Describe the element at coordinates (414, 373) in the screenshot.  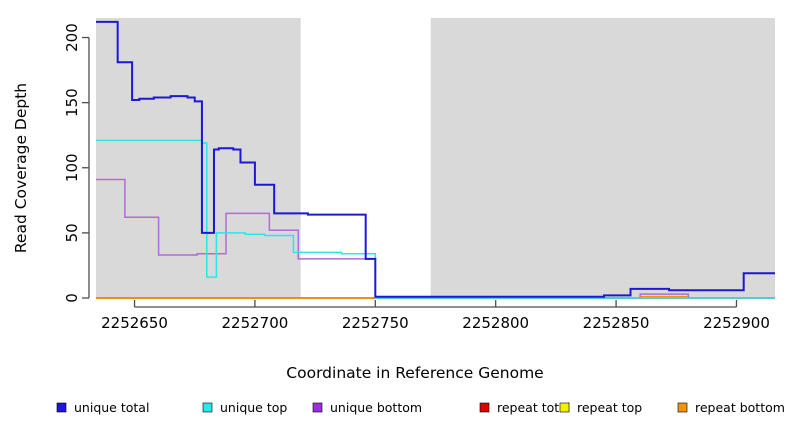
I see `x-axis-title: Coordinate in Reference Genome` at that location.